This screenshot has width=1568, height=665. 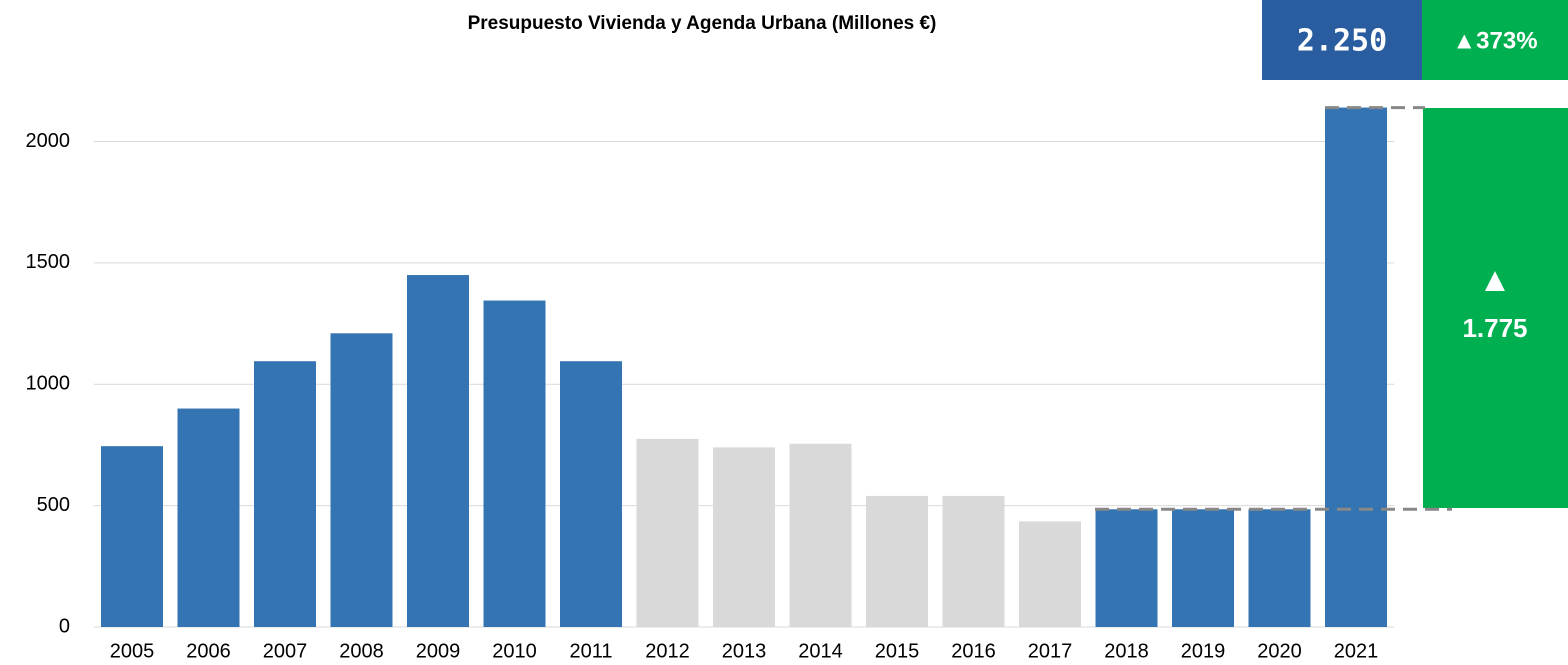 I want to click on x-tick-label: 2008, so click(x=361, y=651).